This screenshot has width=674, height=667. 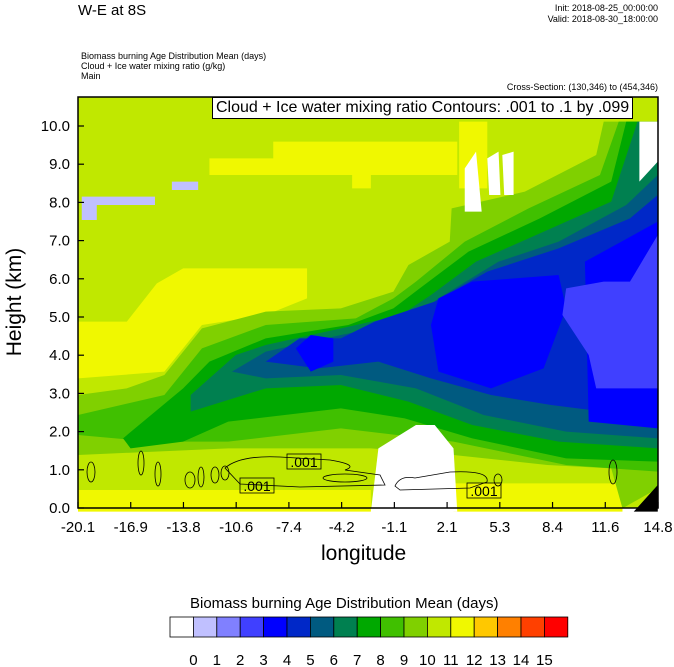 What do you see at coordinates (236, 527) in the screenshot?
I see `x-tick-label: -10.6` at bounding box center [236, 527].